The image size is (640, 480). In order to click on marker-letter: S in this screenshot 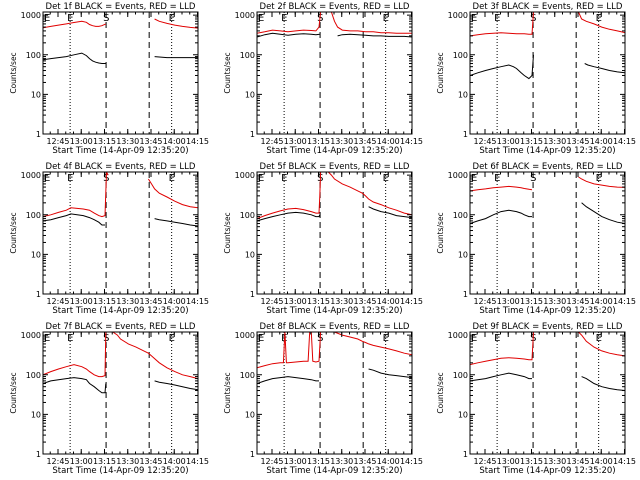, I will do `click(533, 178)`.